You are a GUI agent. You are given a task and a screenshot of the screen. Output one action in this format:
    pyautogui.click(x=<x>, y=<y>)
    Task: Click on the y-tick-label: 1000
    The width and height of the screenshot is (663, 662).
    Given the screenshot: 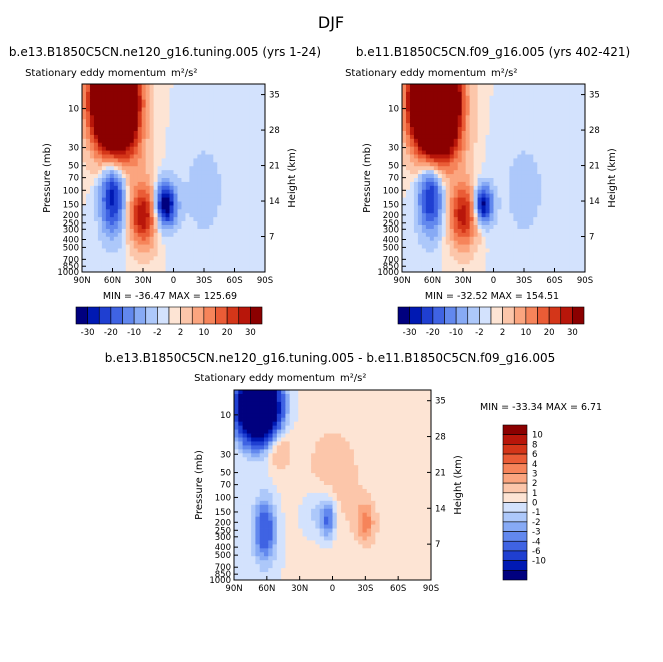 What is the action you would take?
    pyautogui.click(x=388, y=273)
    